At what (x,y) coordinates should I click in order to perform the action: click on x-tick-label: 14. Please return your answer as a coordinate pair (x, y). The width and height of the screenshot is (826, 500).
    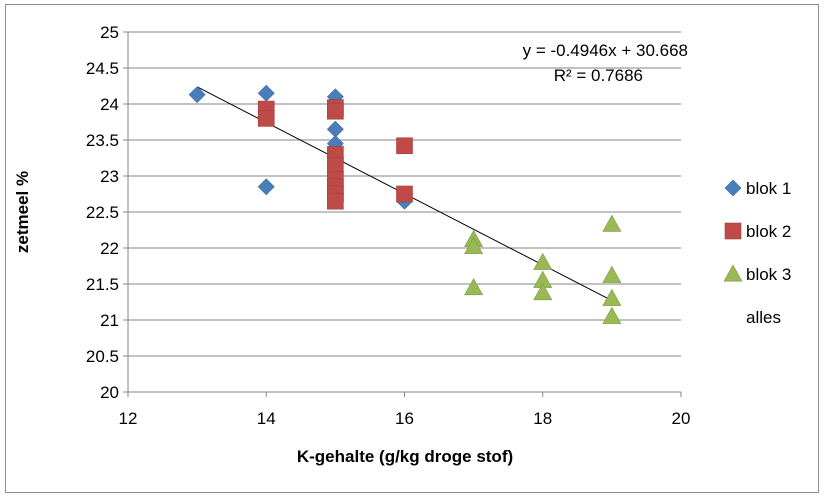
    Looking at the image, I should click on (266, 418).